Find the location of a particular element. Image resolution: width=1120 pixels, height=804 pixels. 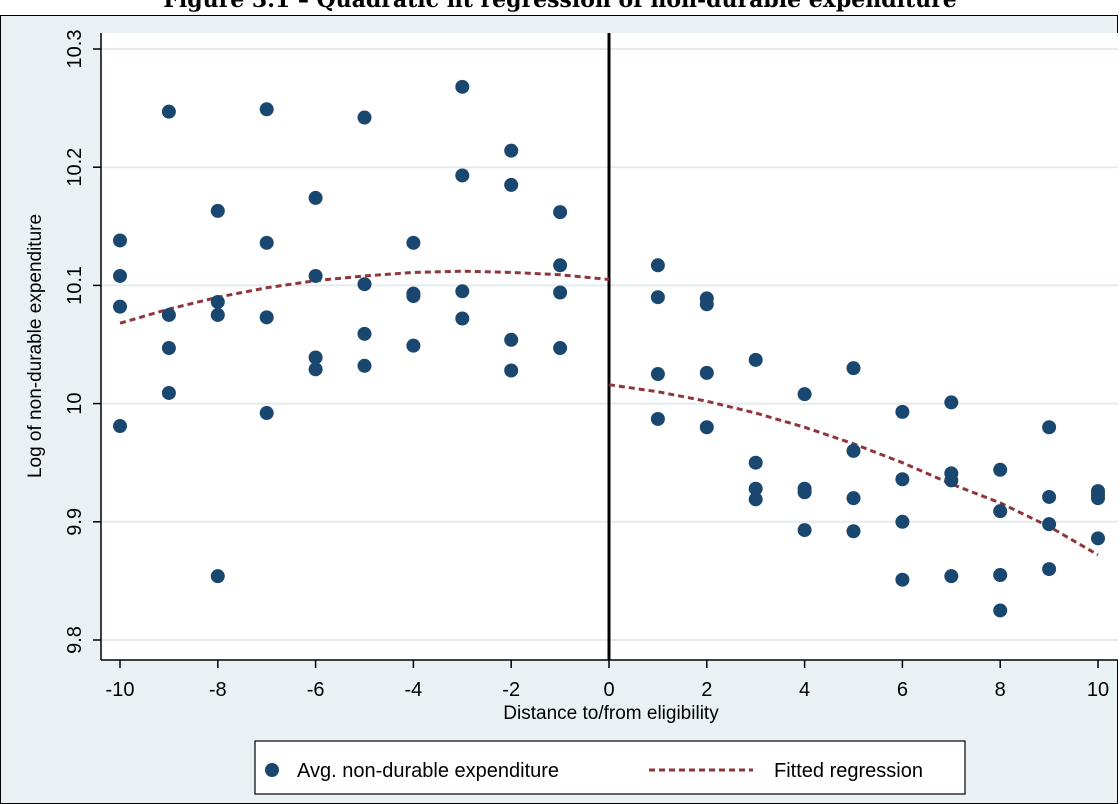

legend-label-fit: Fitted regression is located at coordinates (848, 771).